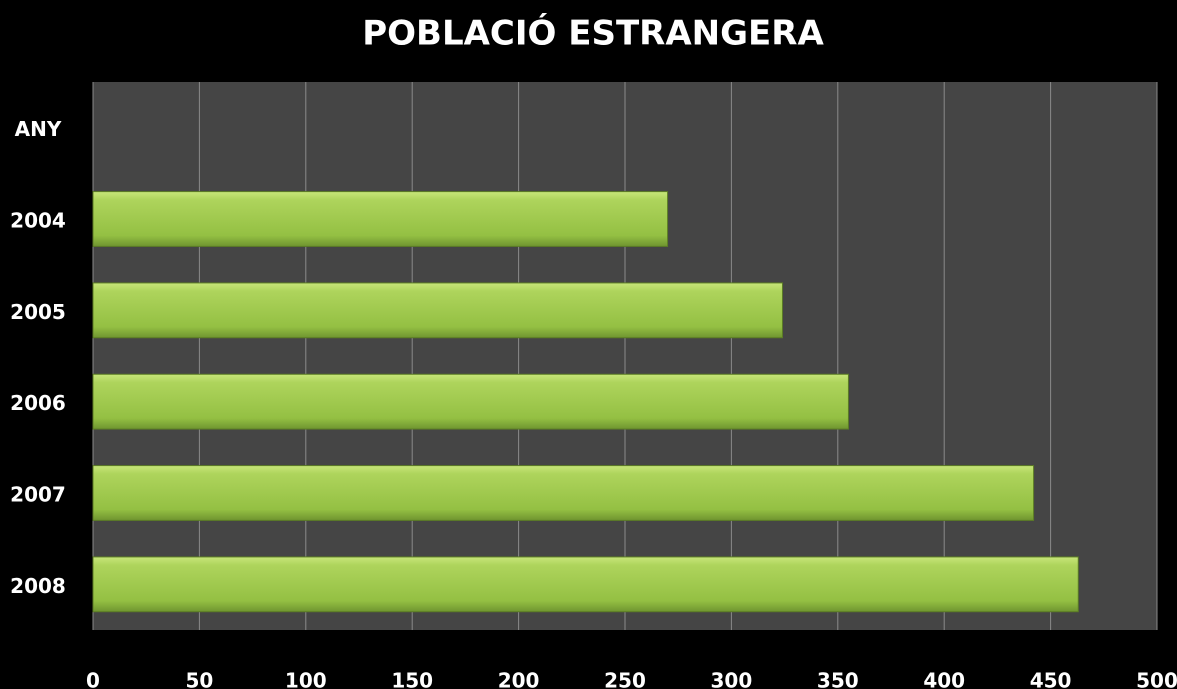 The width and height of the screenshot is (1177, 689). What do you see at coordinates (838, 679) in the screenshot?
I see `x-tick-label: 350` at bounding box center [838, 679].